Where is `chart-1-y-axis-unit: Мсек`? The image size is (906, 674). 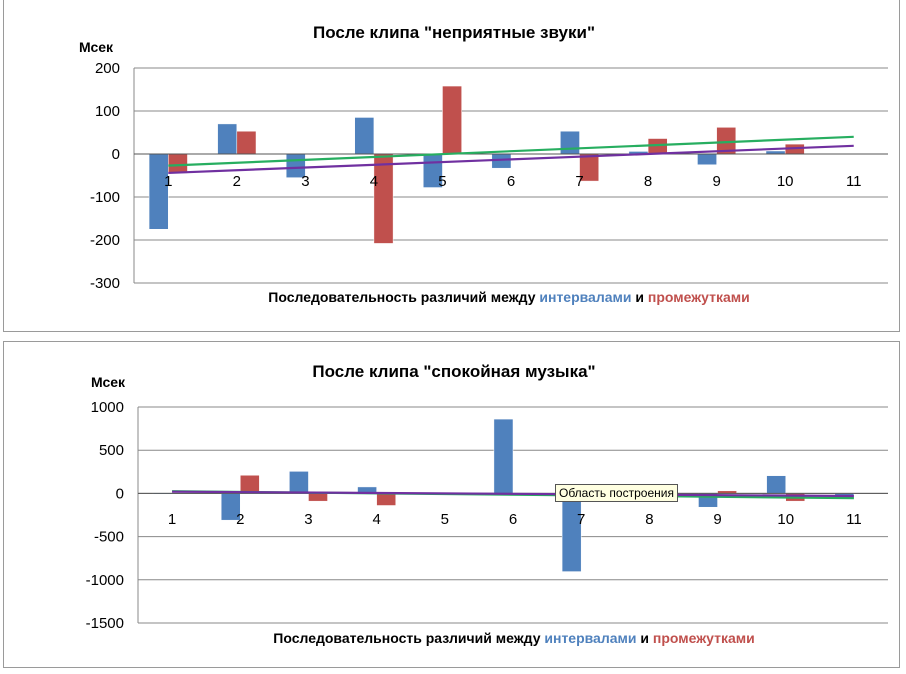 chart-1-y-axis-unit: Мсек is located at coordinates (96, 47).